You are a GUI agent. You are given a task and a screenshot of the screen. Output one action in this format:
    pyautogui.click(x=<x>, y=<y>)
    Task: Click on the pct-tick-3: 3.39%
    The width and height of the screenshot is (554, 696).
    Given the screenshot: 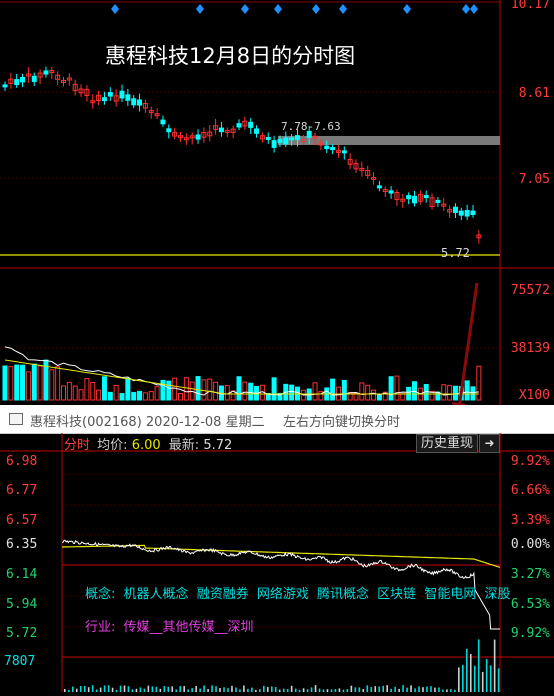 What is the action you would take?
    pyautogui.click(x=530, y=520)
    